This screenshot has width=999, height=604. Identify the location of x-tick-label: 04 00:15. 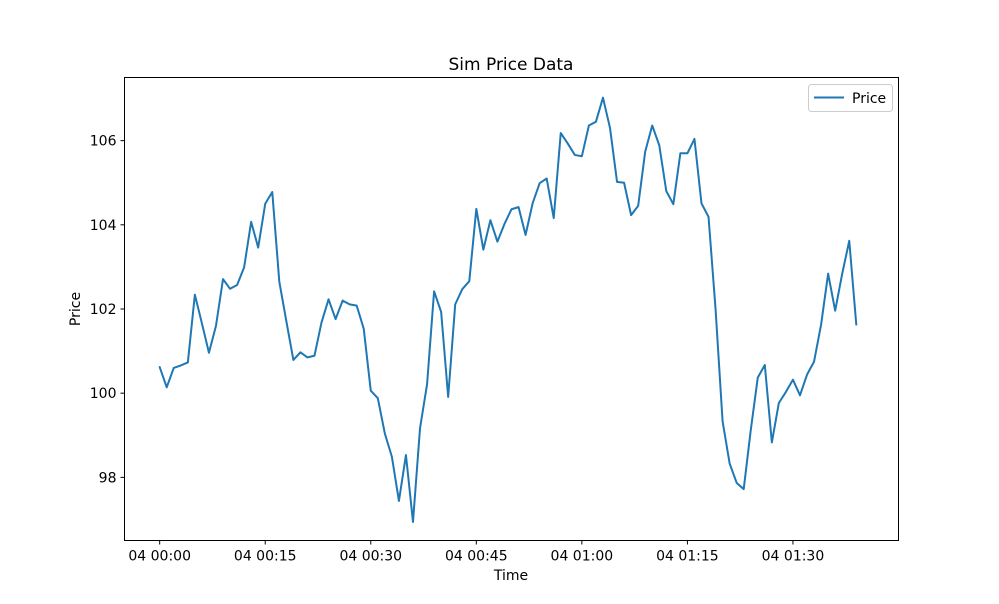
(265, 557).